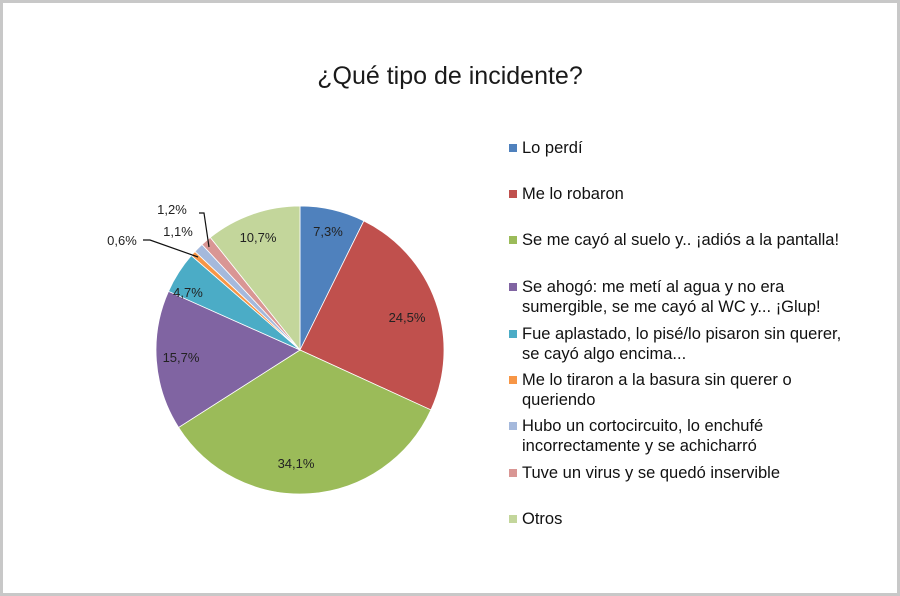 This screenshot has width=900, height=596. I want to click on data-label: 10,7%, so click(258, 237).